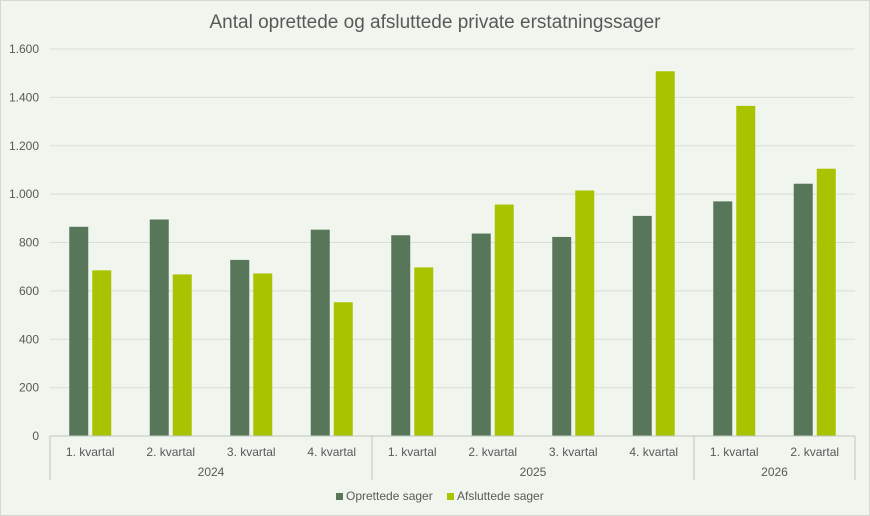 This screenshot has width=870, height=516. What do you see at coordinates (29, 291) in the screenshot?
I see `y-tick-label: 600` at bounding box center [29, 291].